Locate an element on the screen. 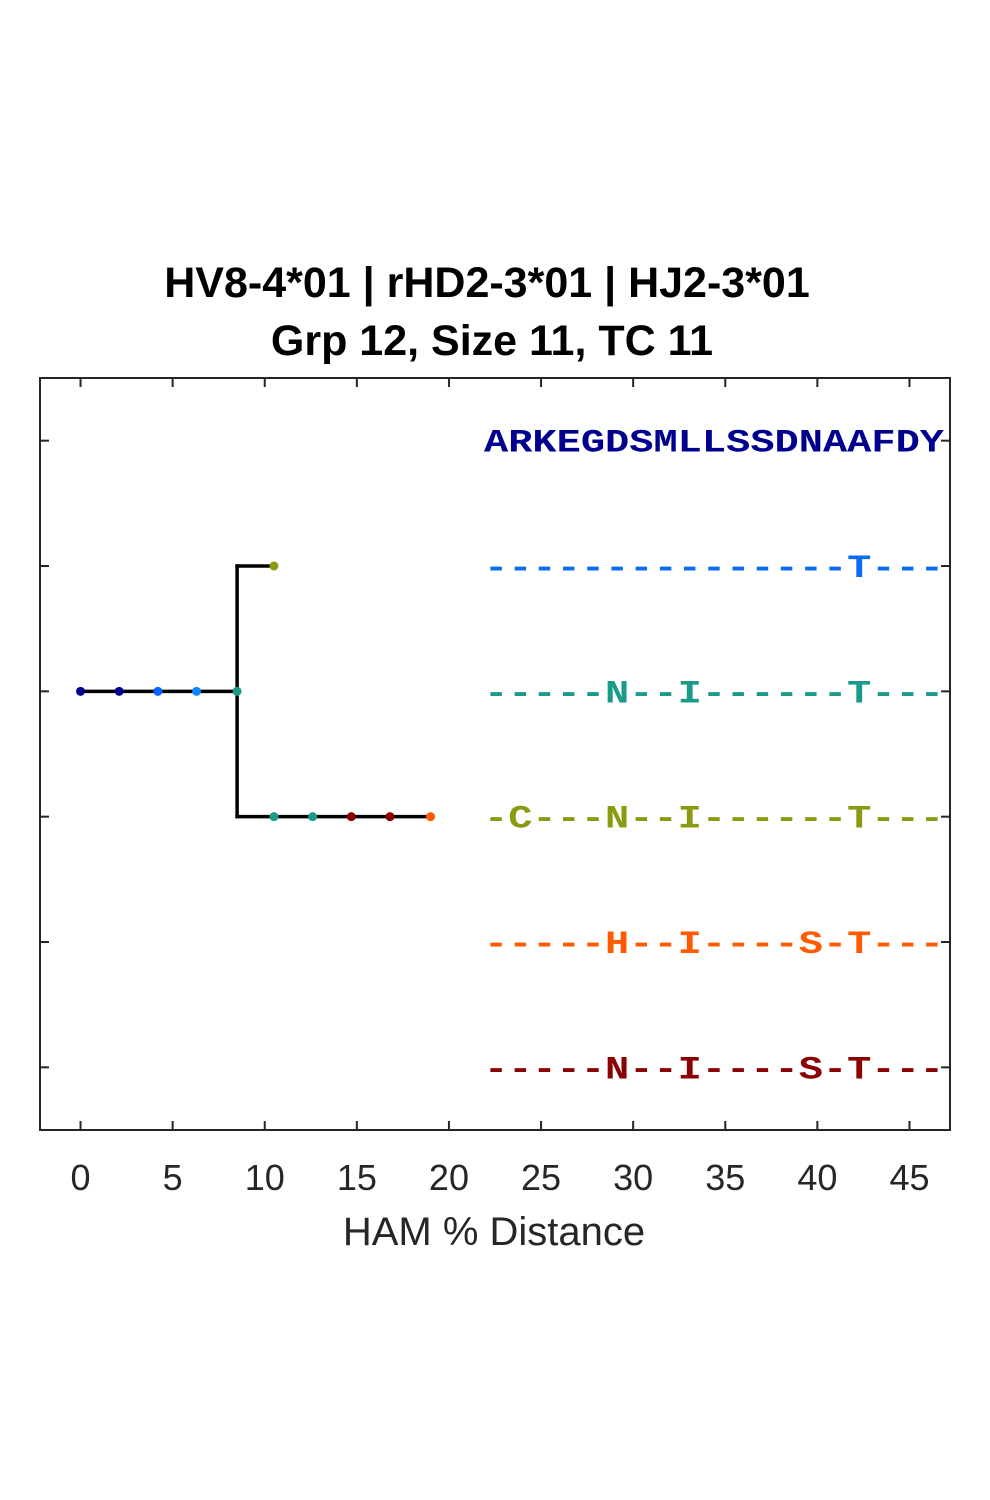  sequence-label: ---------------T--- is located at coordinates (714, 568).